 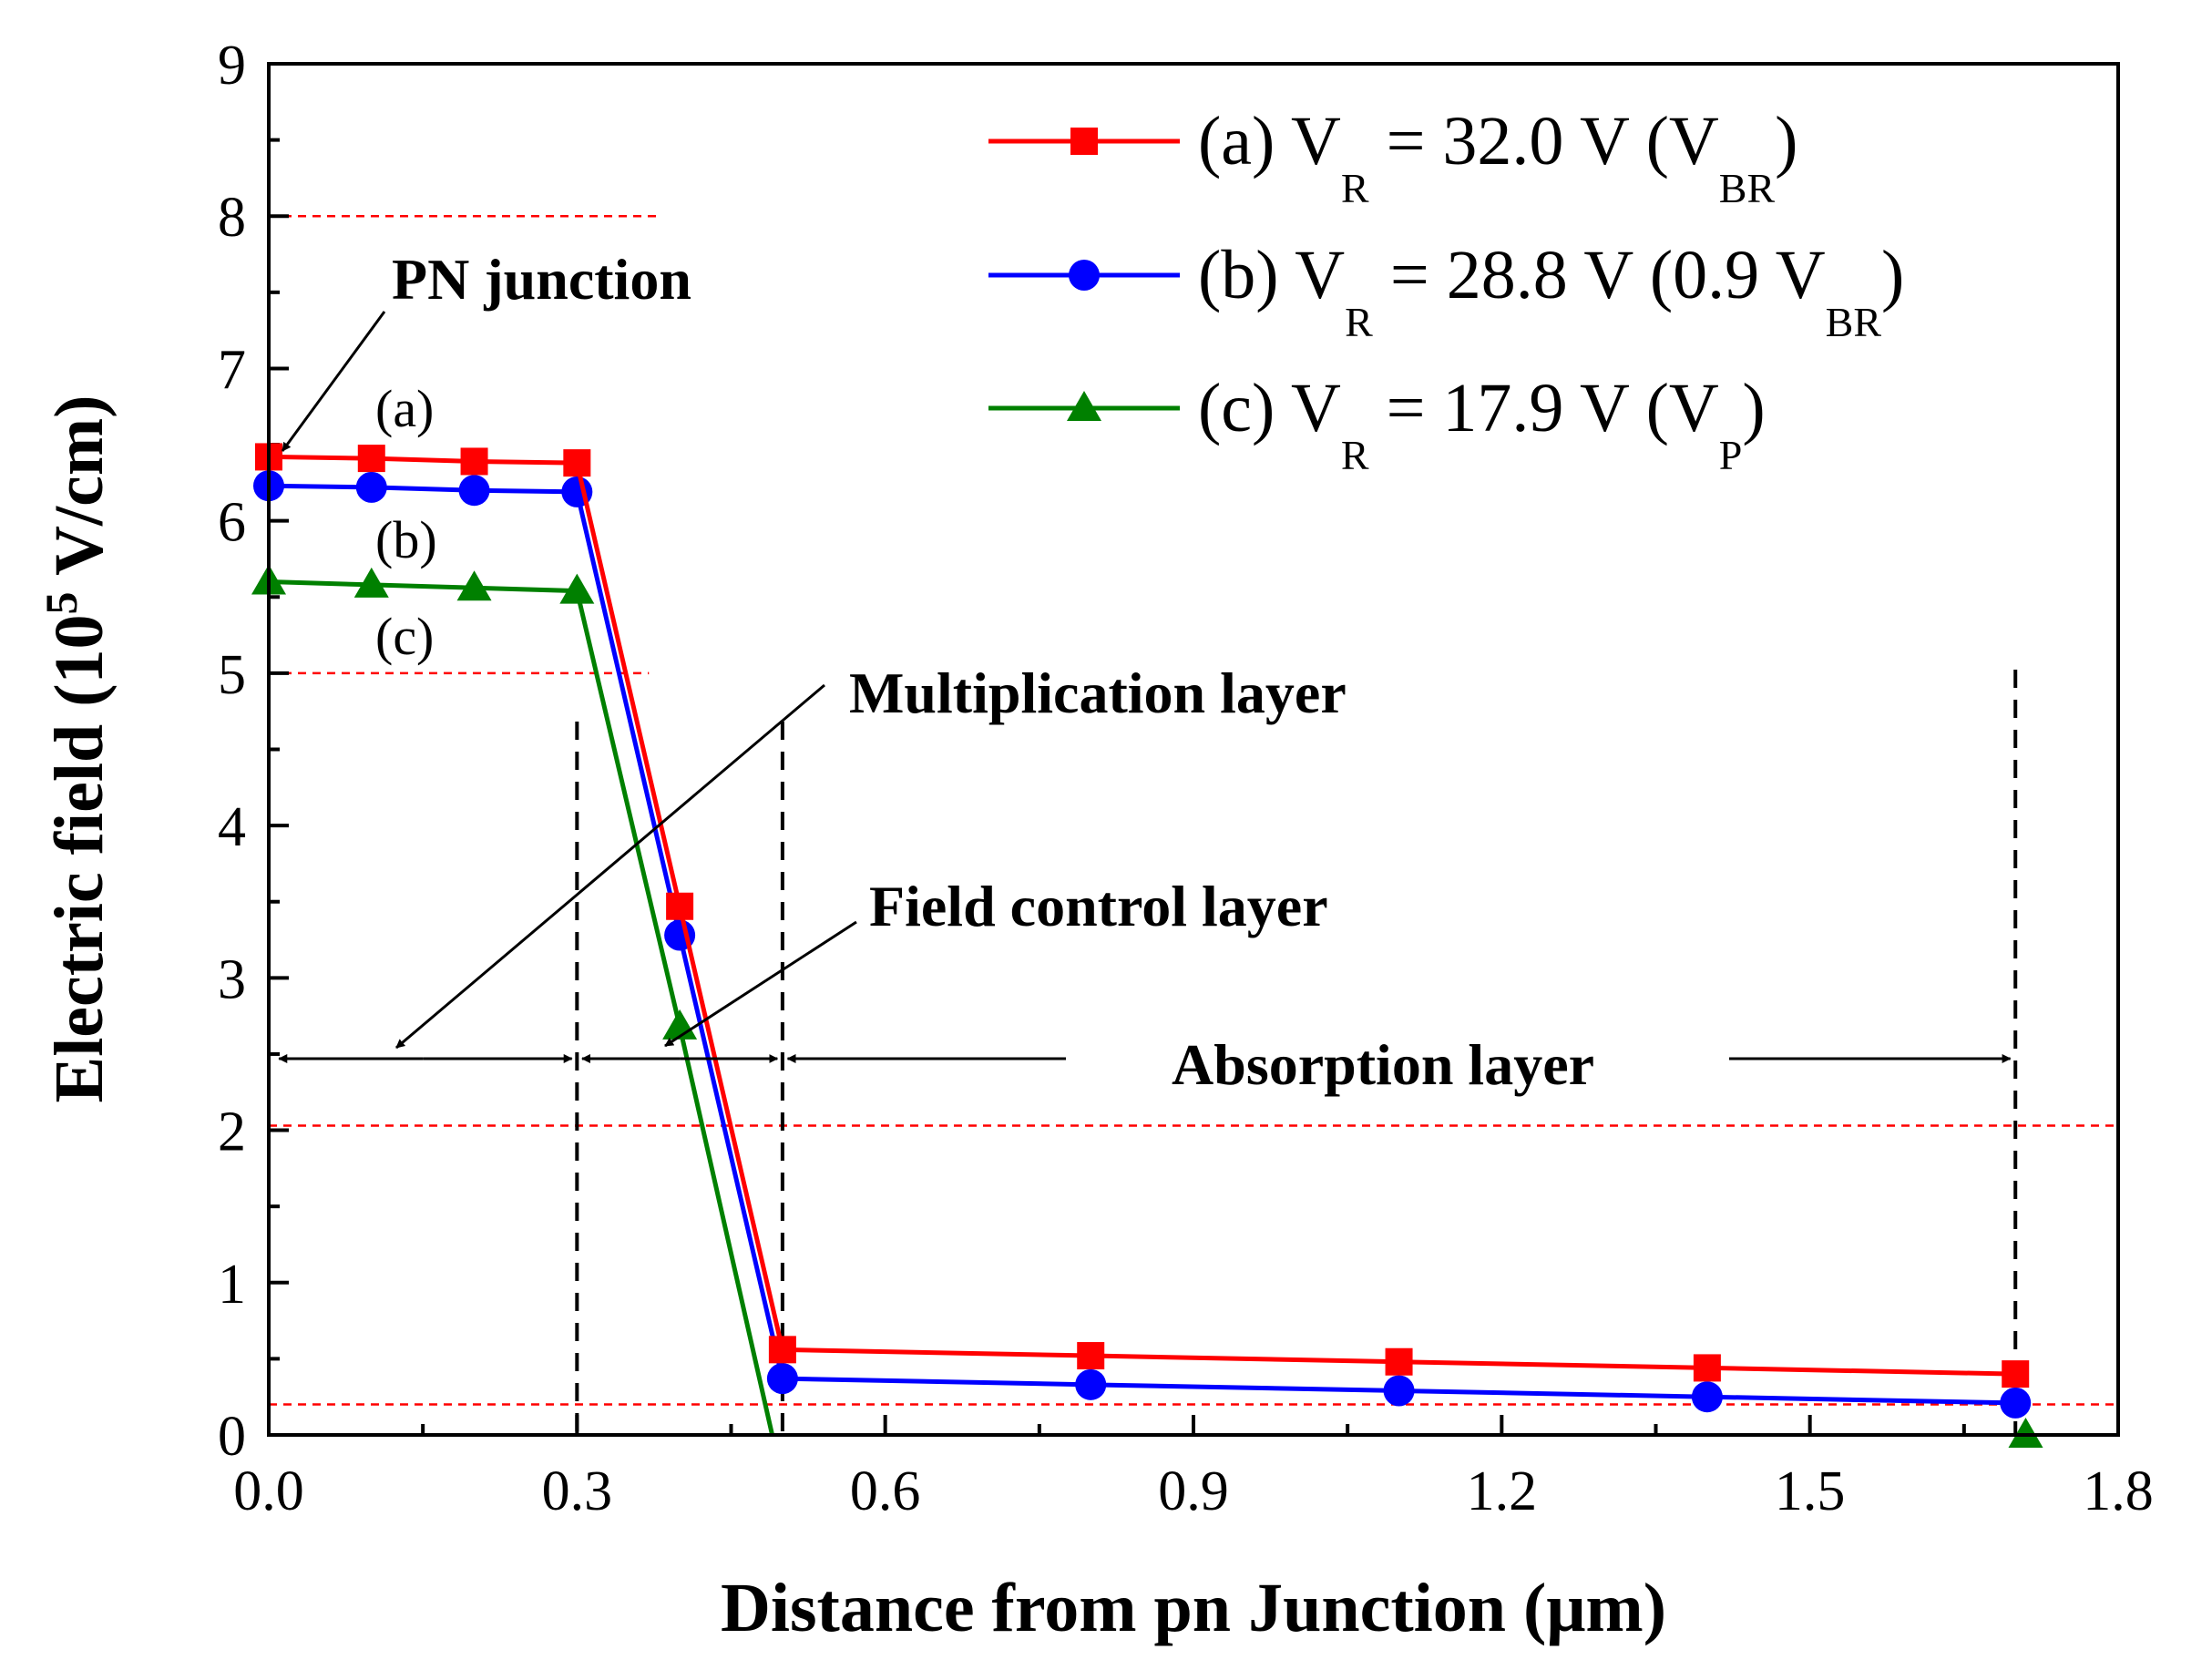 I want to click on x-tick-label: 1.5, so click(x=1810, y=1491).